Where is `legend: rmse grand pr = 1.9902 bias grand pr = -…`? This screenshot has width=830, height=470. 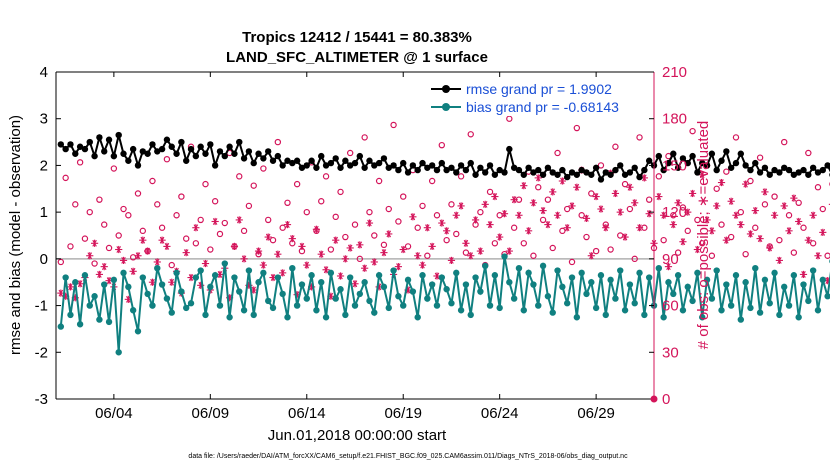
legend: rmse grand pr = 1.9902 bias grand pr = -… is located at coordinates (536, 98).